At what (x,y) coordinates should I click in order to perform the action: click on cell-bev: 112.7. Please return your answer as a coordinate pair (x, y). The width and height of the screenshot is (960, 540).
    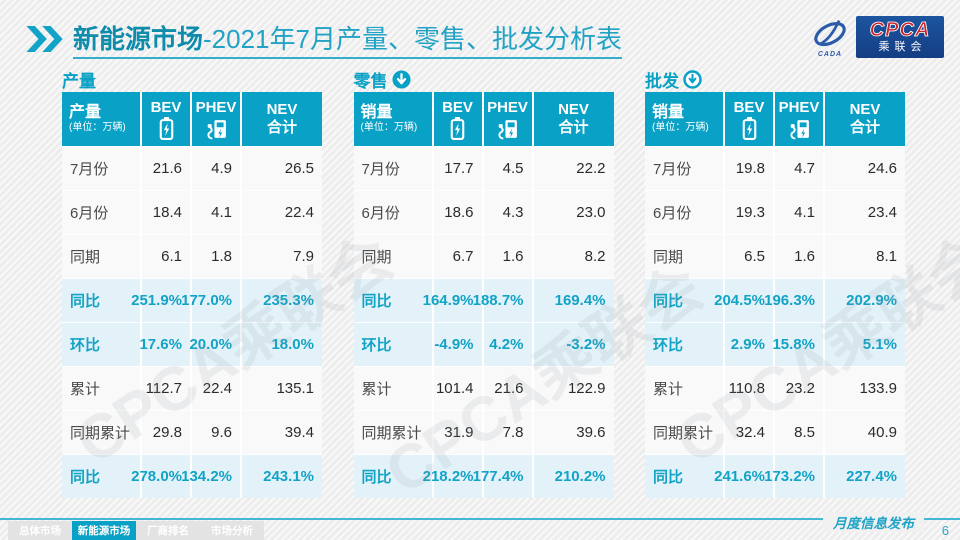
    Looking at the image, I should click on (166, 388).